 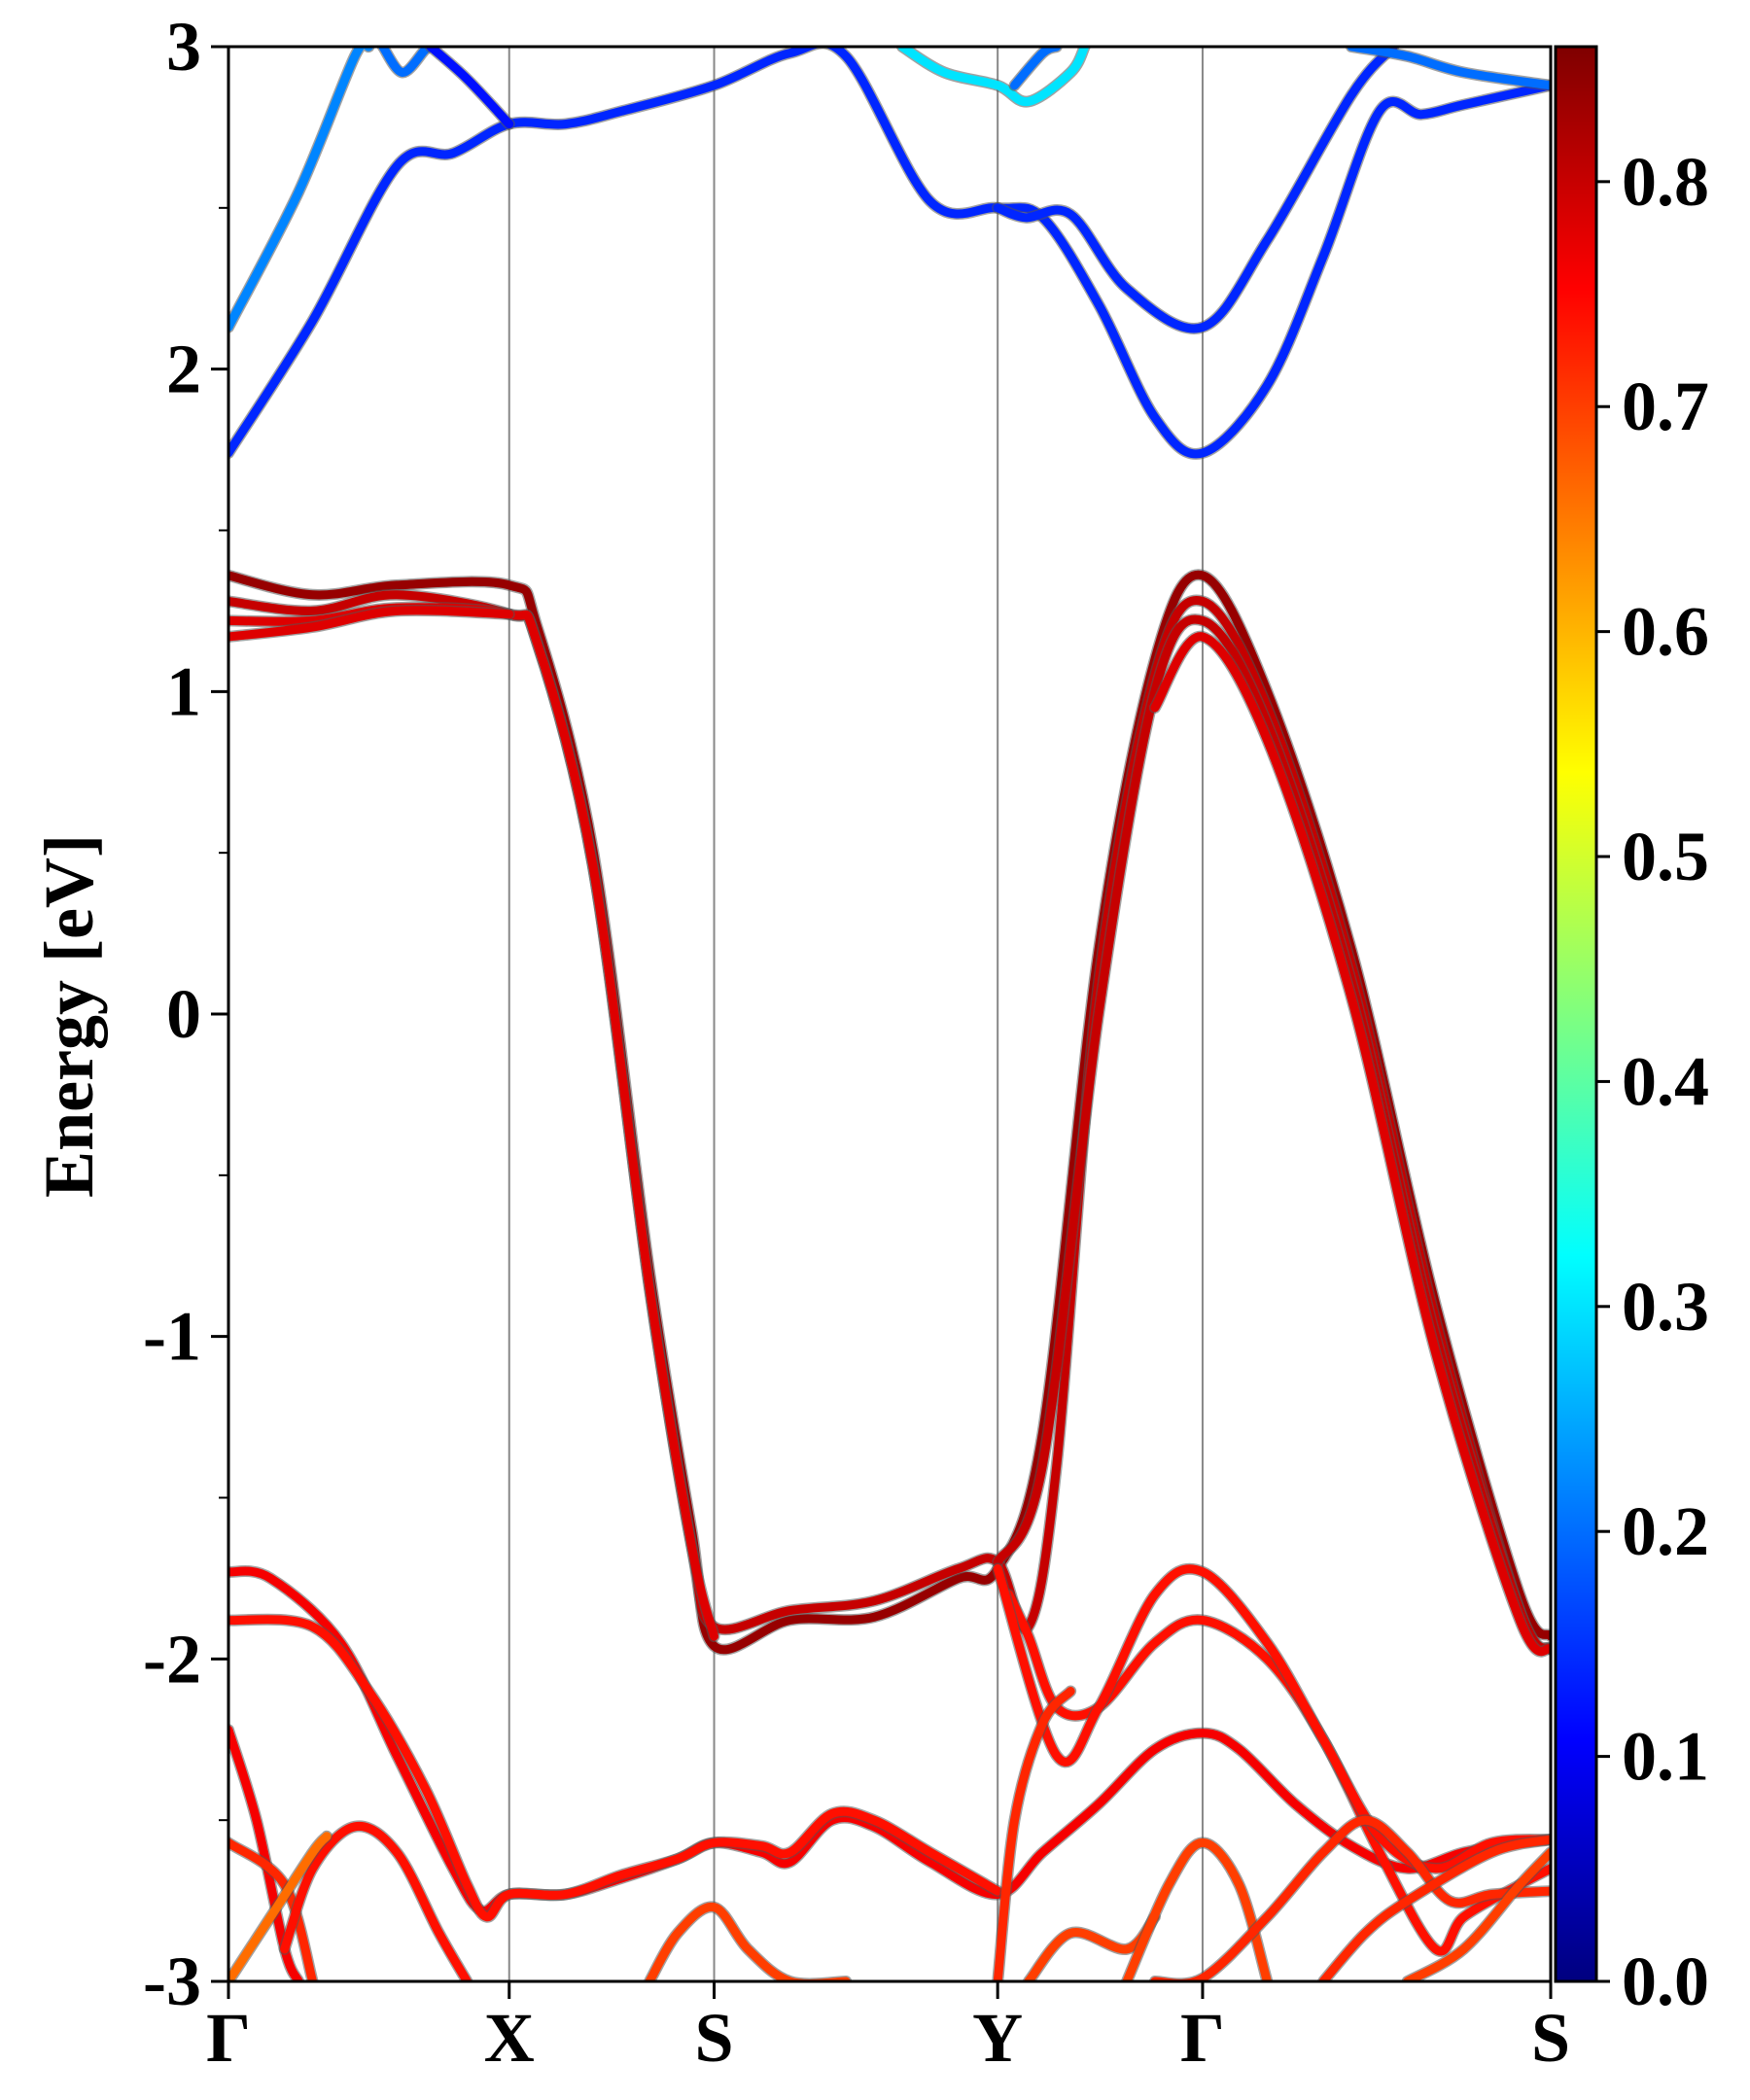 I want to click on colorbar-tick-label: 0.4, so click(x=1665, y=1081).